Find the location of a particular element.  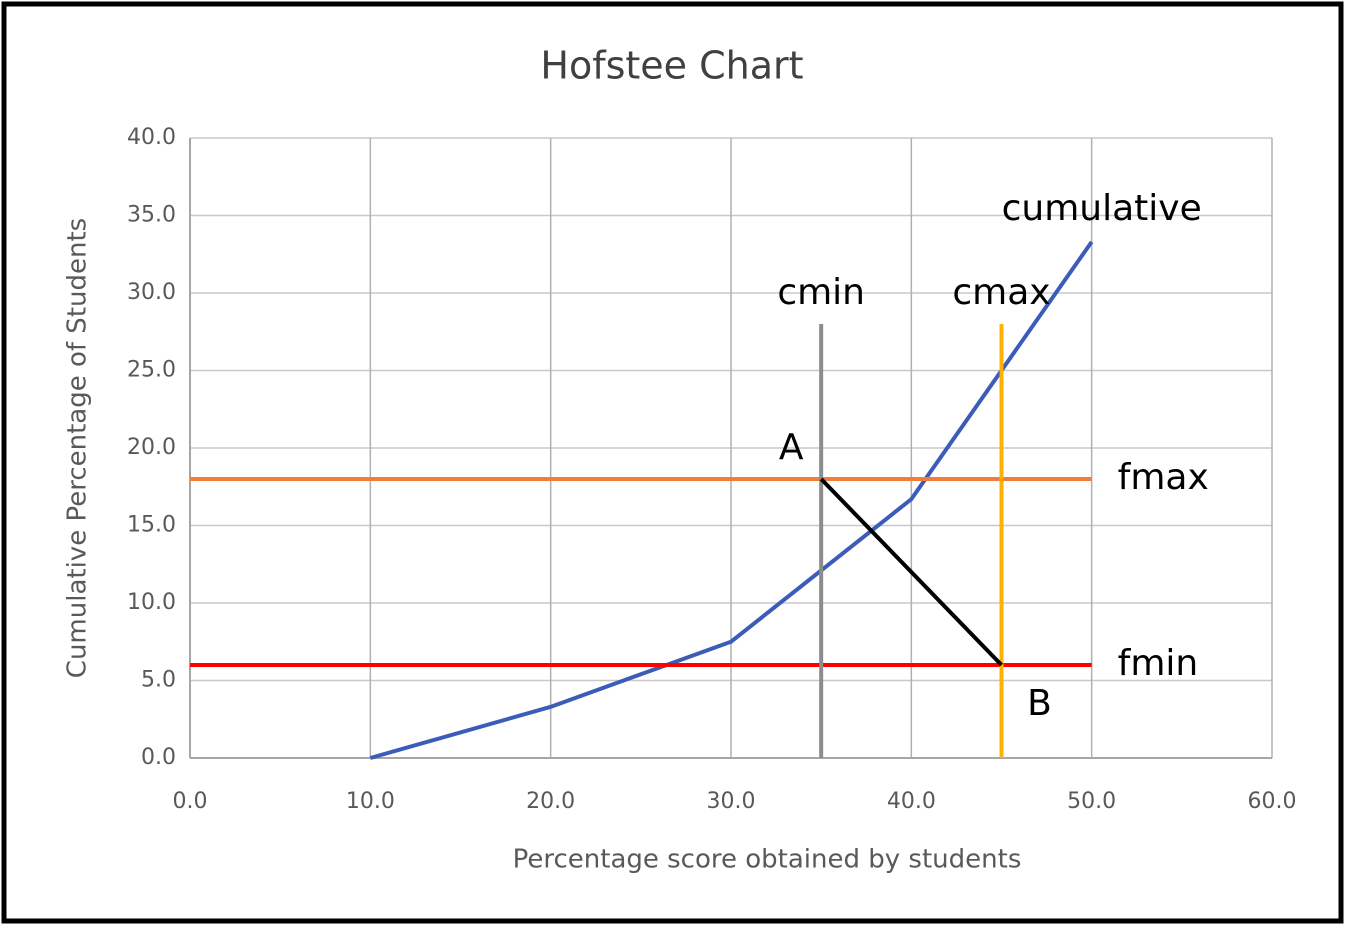

y-tick-label: 20.0 is located at coordinates (151, 447).